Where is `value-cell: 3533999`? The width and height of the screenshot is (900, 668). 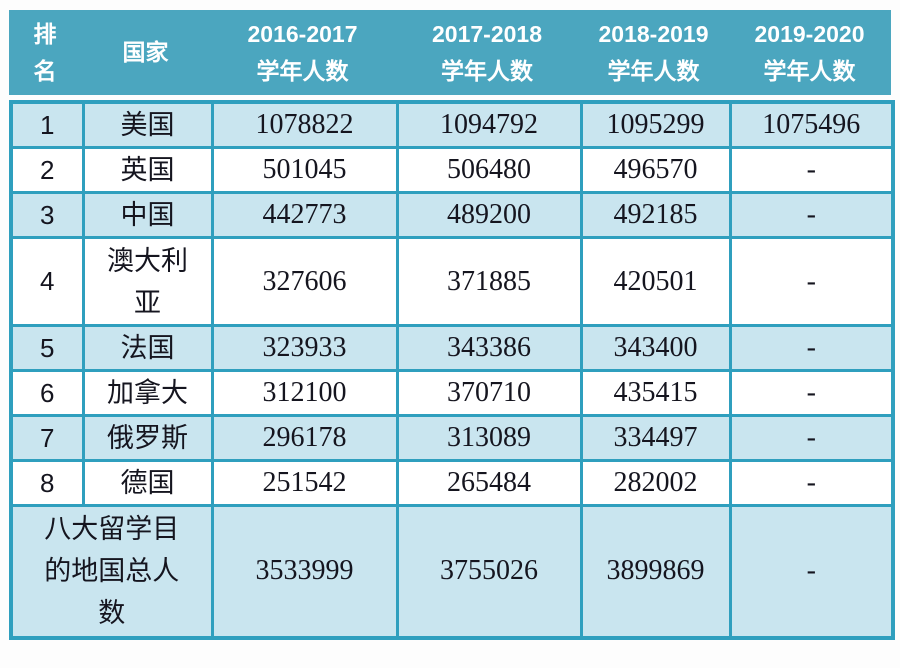
value-cell: 3533999 is located at coordinates (304, 571).